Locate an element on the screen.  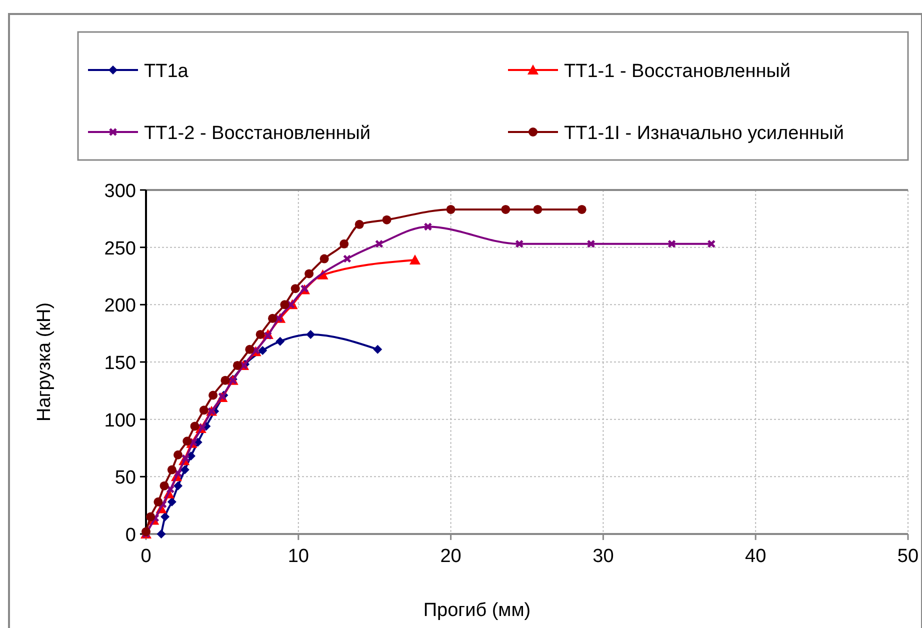
y-tick-label: 300 is located at coordinates (120, 191).